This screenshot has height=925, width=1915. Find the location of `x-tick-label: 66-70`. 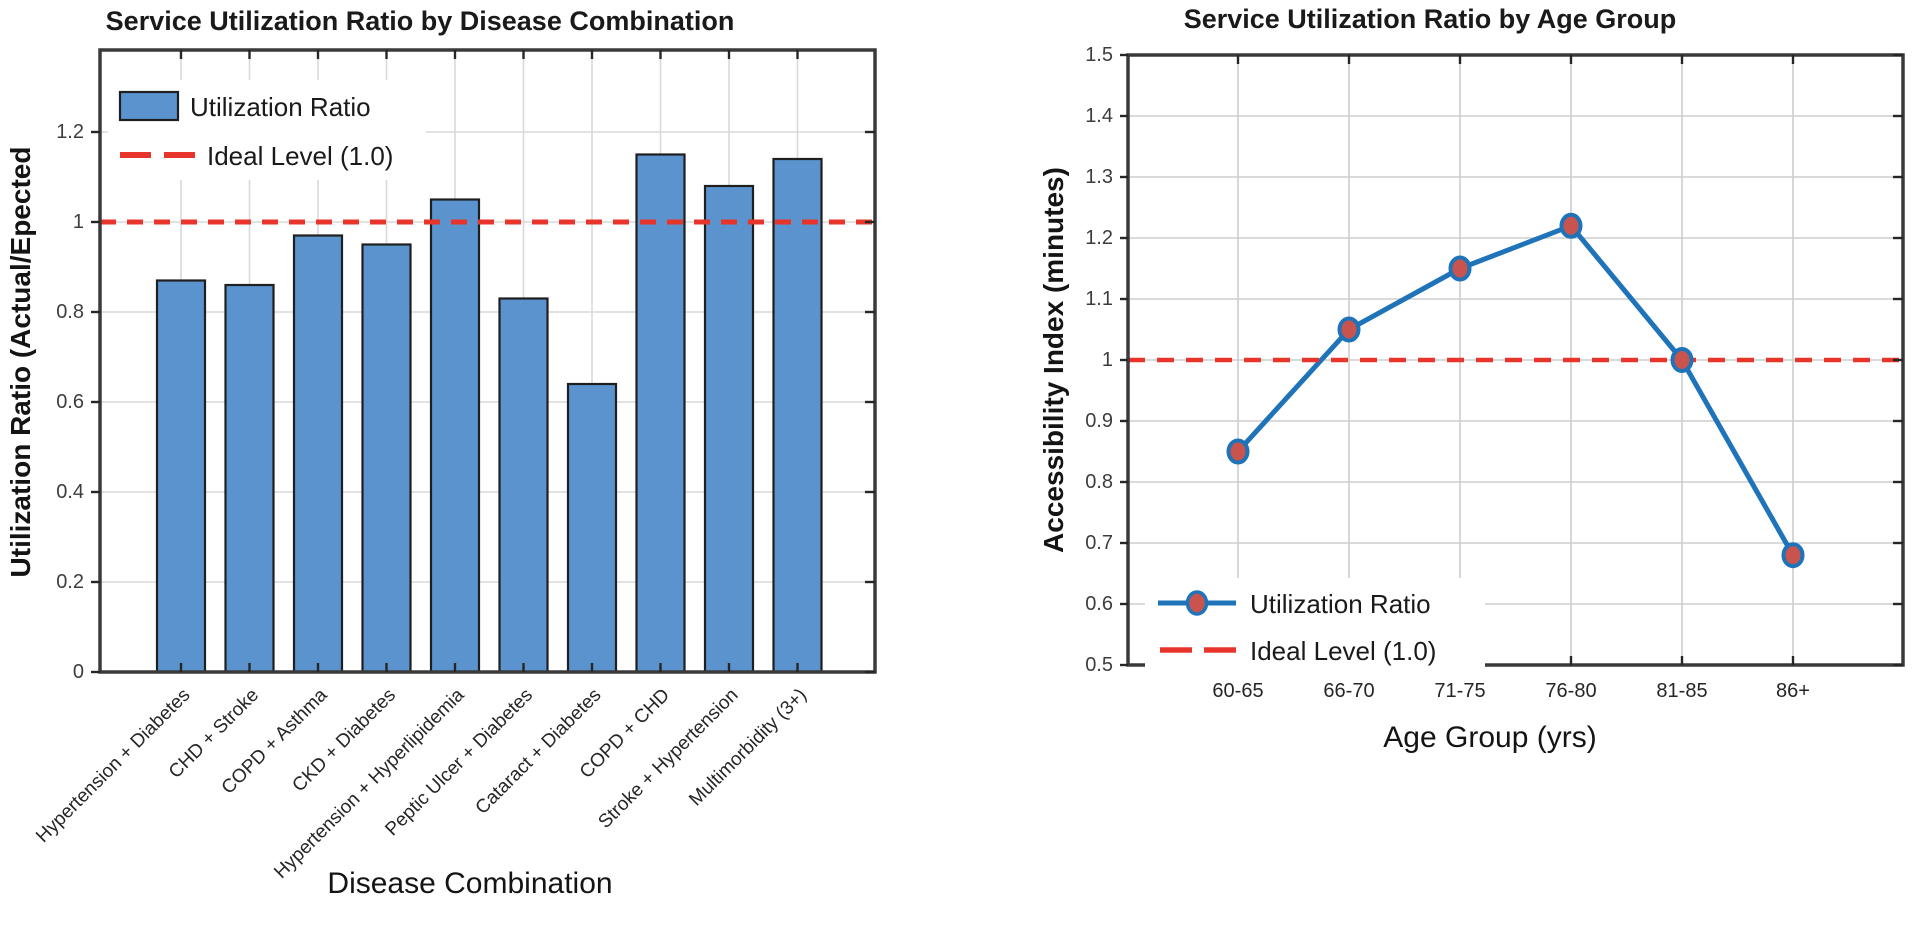

x-tick-label: 66-70 is located at coordinates (1348, 691).